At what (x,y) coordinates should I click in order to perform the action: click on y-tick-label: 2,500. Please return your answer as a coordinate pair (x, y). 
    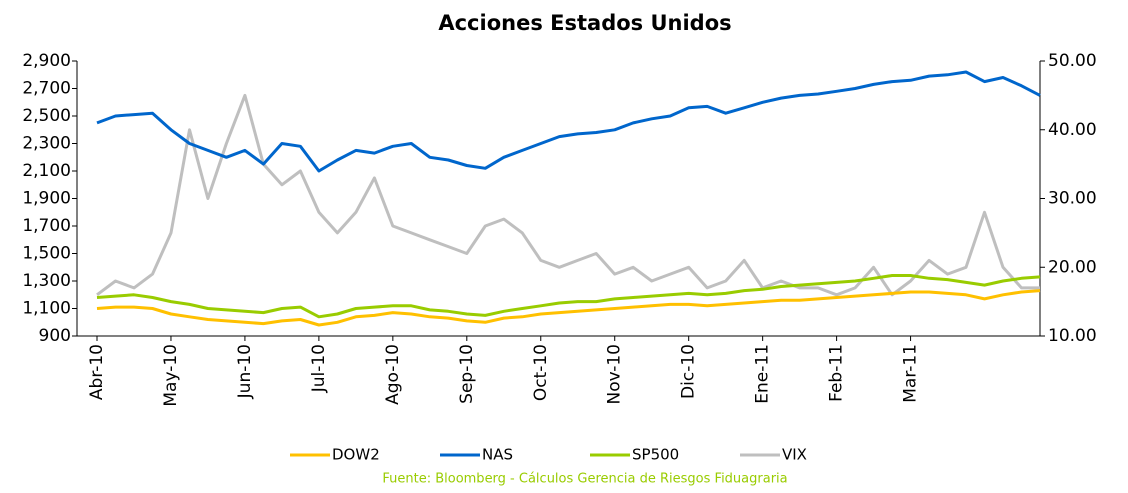
    Looking at the image, I should click on (46, 116).